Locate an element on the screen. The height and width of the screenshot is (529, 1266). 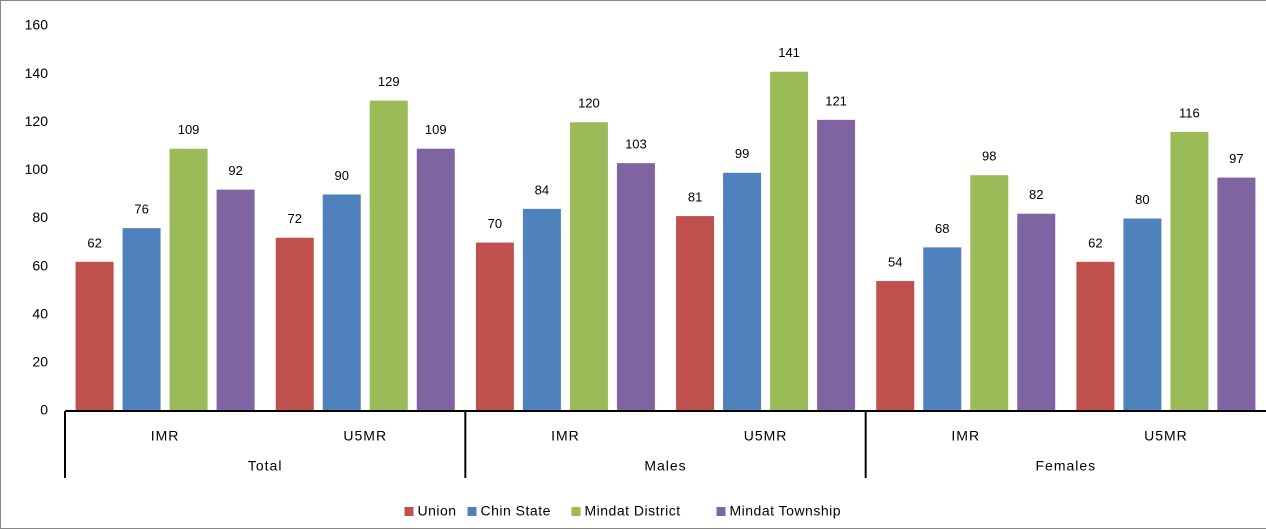
data-label: 92 is located at coordinates (235, 170).